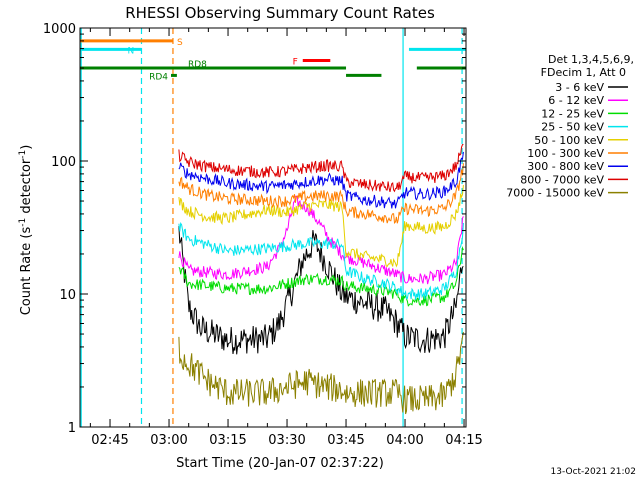 The width and height of the screenshot is (640, 480). I want to click on x-tick-label-3: 03:30, so click(286, 440).